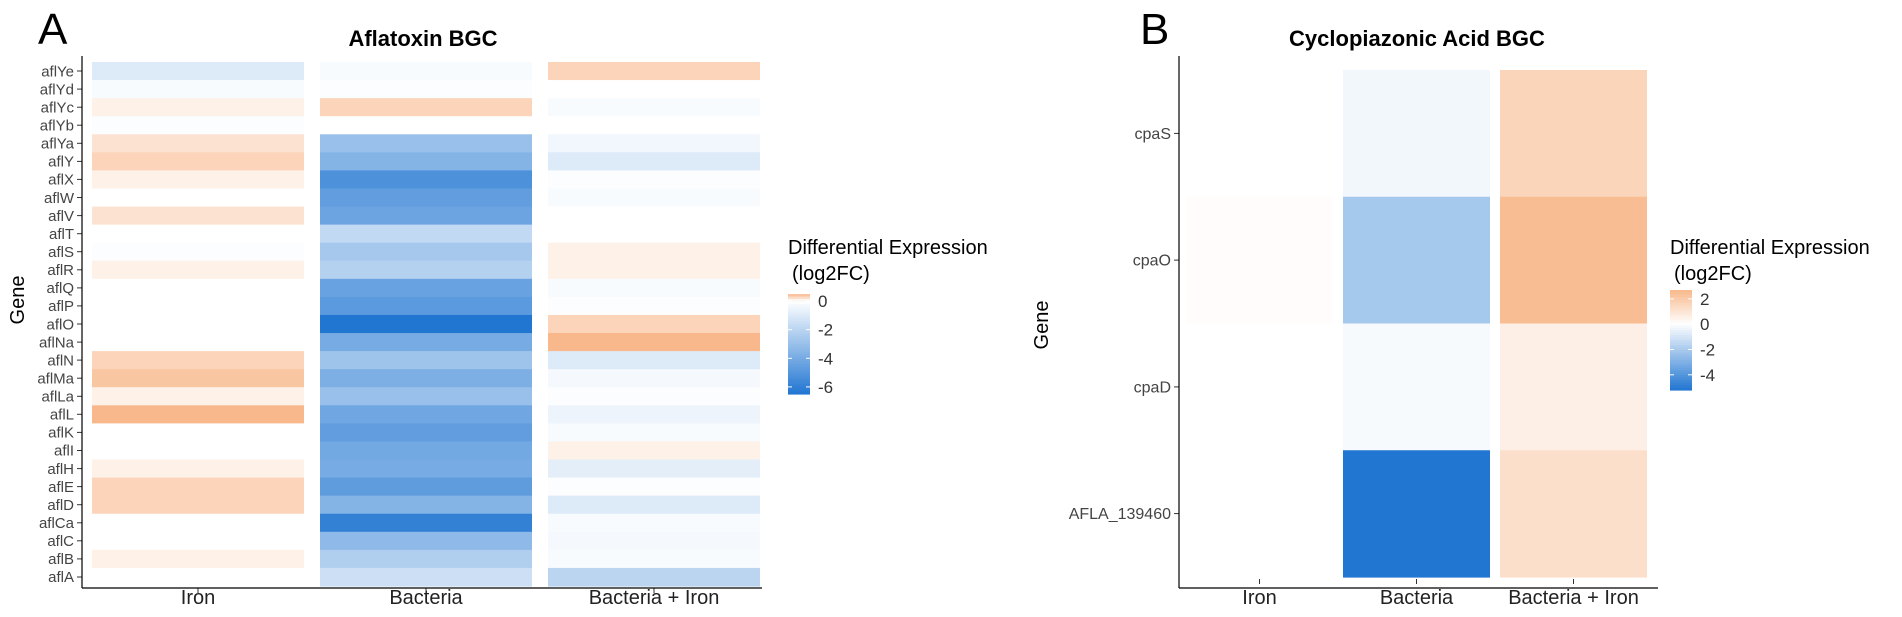 The width and height of the screenshot is (1902, 617). Describe the element at coordinates (64, 451) in the screenshot. I see `y-tick-label: aflI` at that location.